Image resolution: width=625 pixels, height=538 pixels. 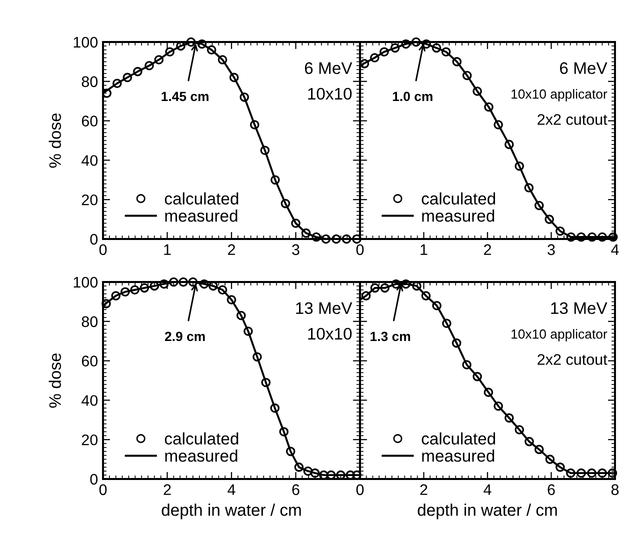 What do you see at coordinates (390, 337) in the screenshot?
I see `annotation: 1.3 cm` at bounding box center [390, 337].